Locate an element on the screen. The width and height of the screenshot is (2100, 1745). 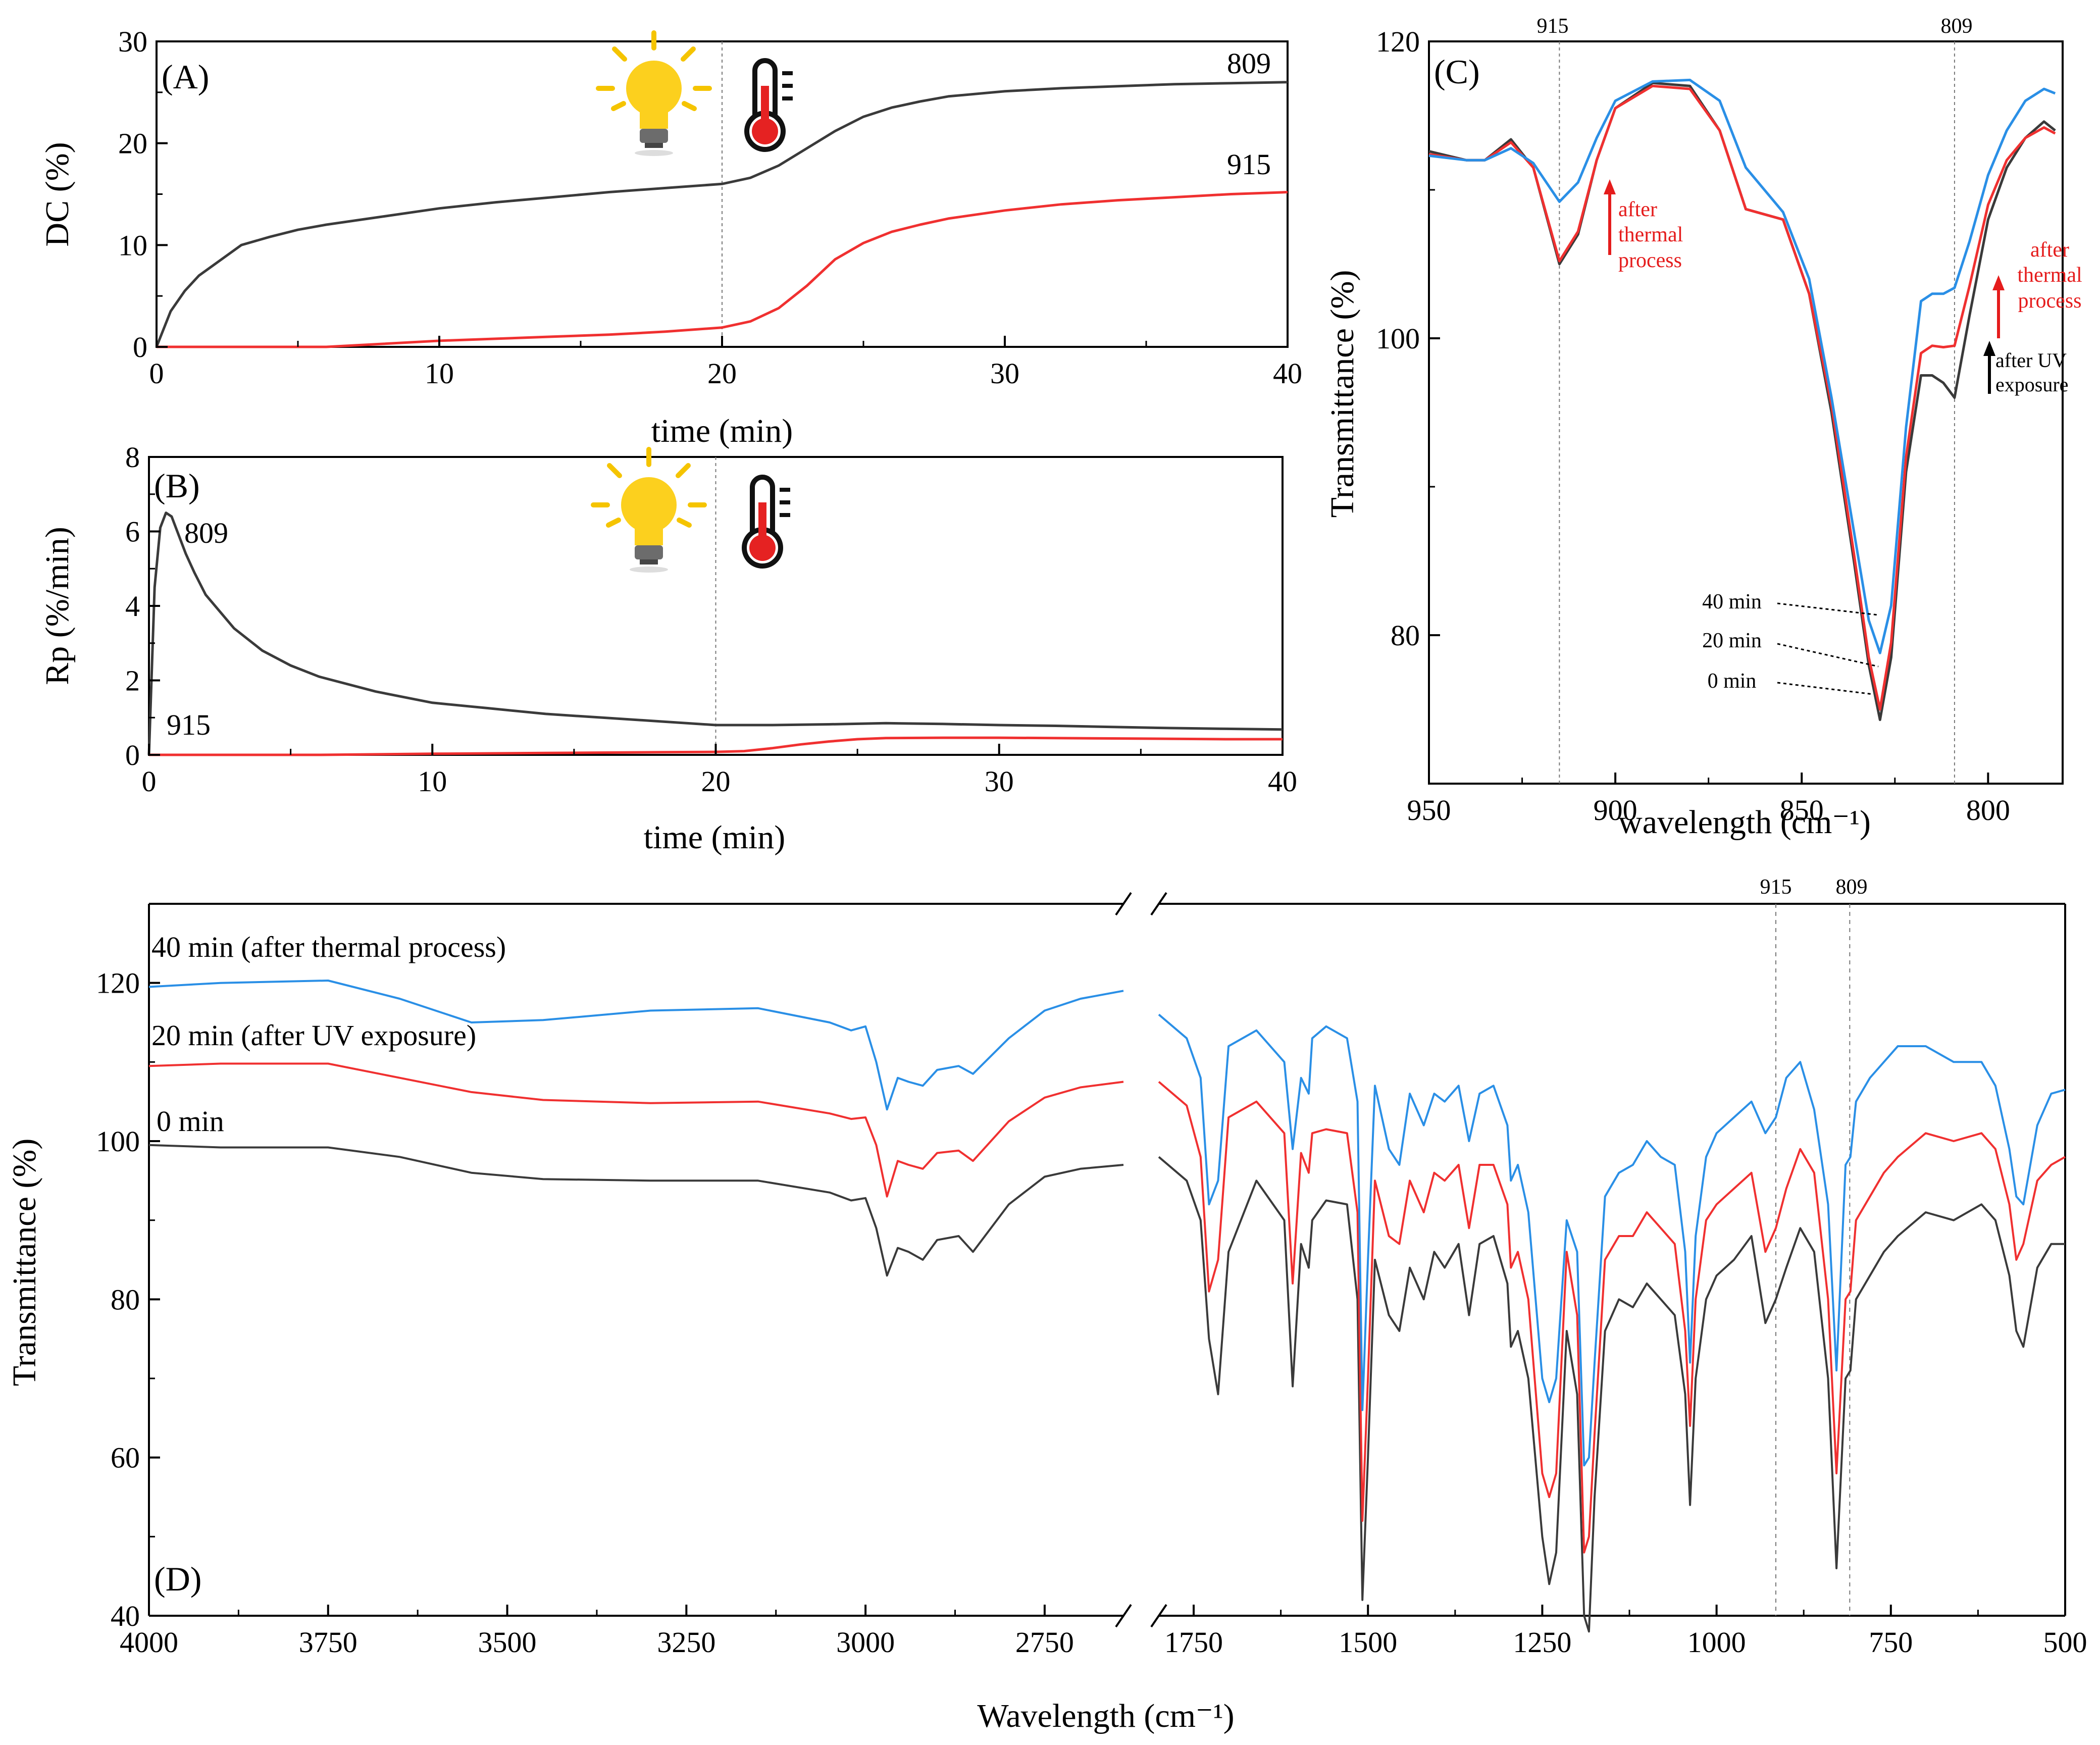
panel-d-label: (D) is located at coordinates (177, 1579).